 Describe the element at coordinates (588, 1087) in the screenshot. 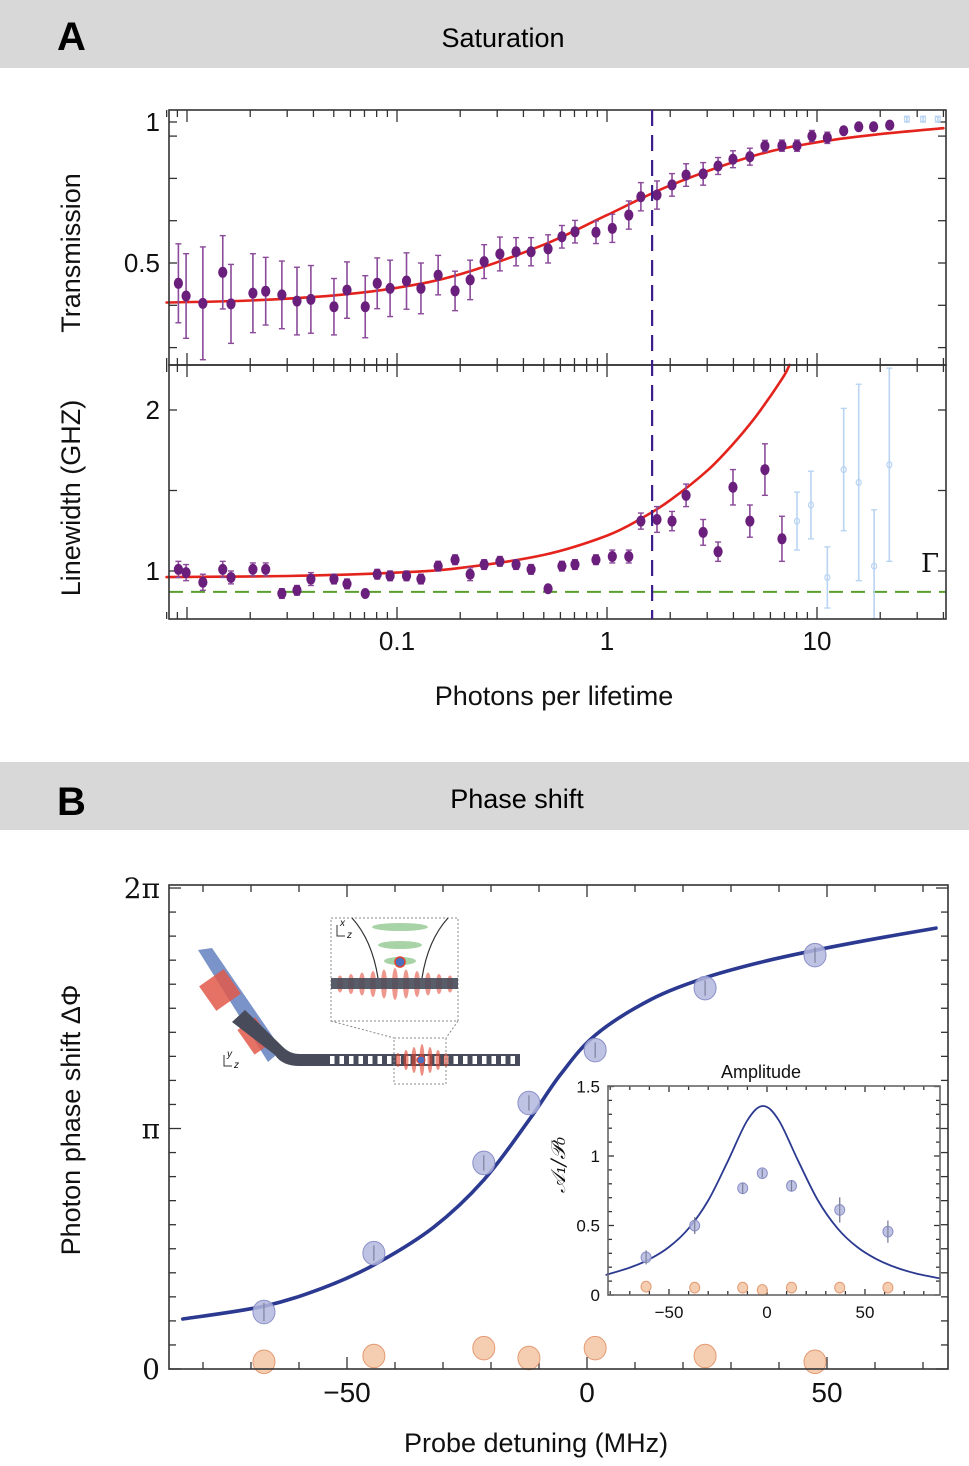

I see `inset-y-tick-label: 1.5` at that location.